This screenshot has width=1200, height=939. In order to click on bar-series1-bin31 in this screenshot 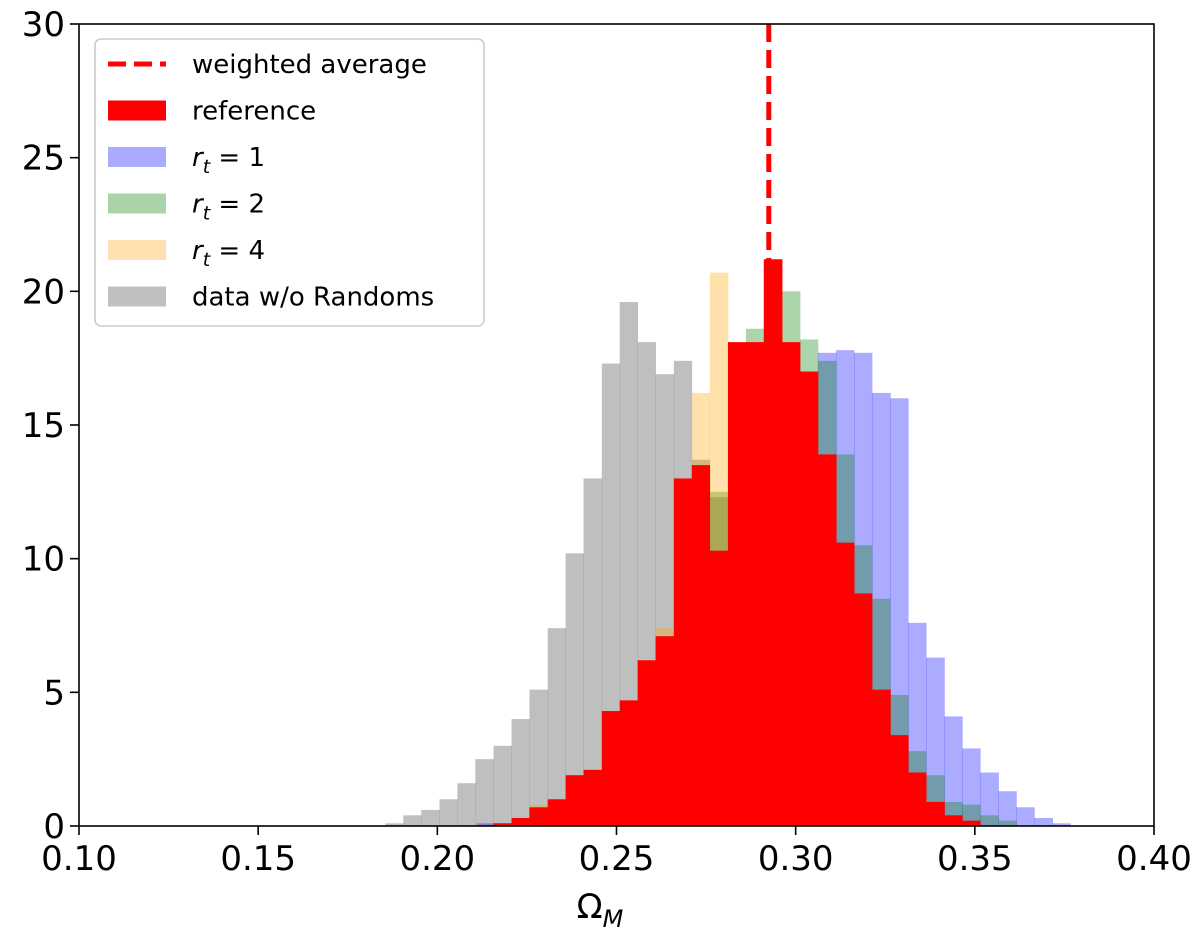, I will do `click(1043, 821)`.